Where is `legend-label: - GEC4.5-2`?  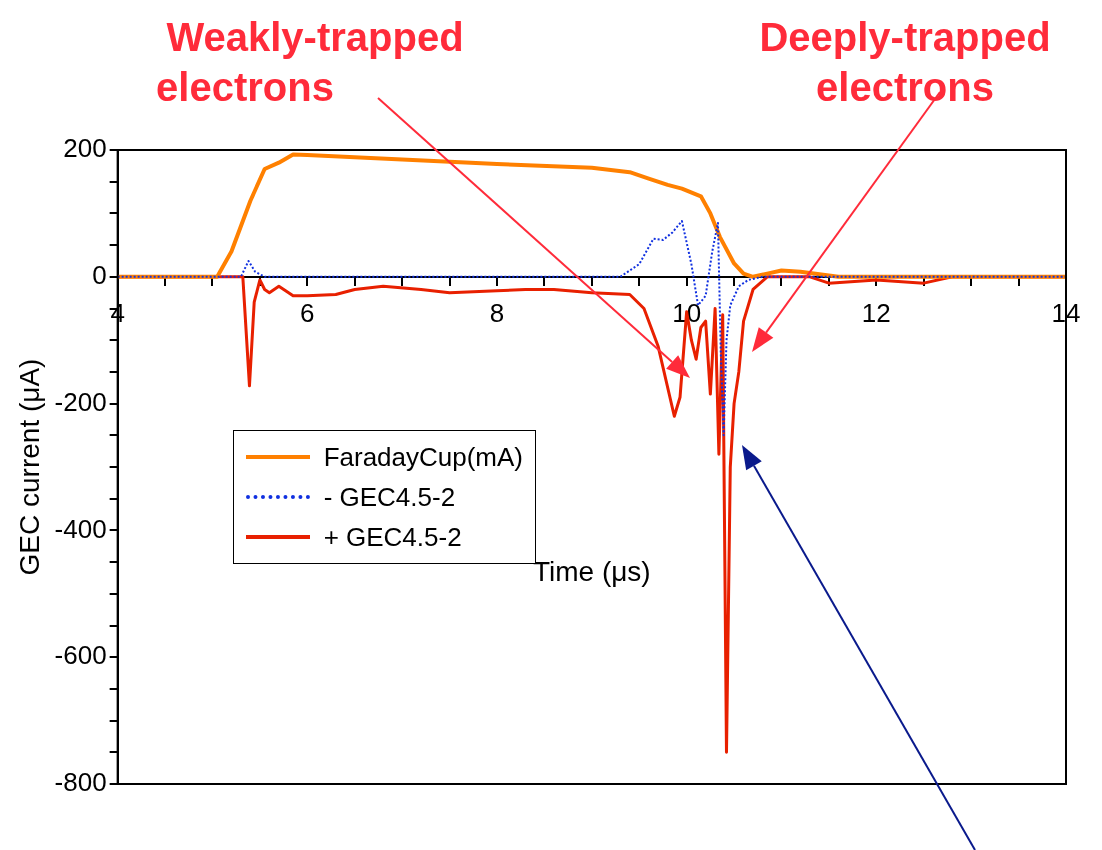
legend-label: - GEC4.5-2 is located at coordinates (389, 497).